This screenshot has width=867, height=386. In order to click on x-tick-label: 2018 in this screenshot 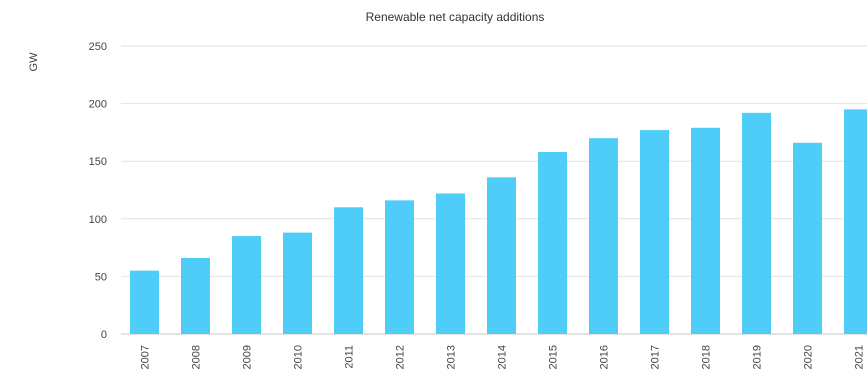, I will do `click(707, 357)`.